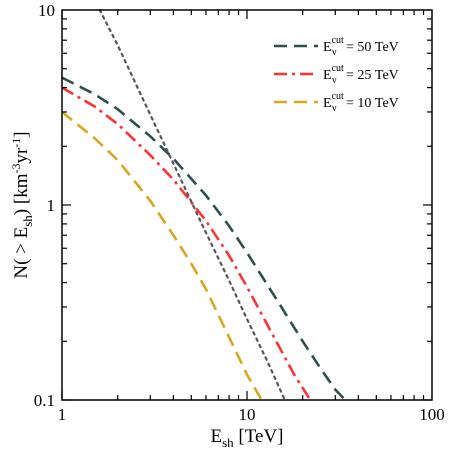 The height and width of the screenshot is (453, 450). I want to click on y-axis-label: N( > Esh) [km-3yr-1], so click(22, 204).